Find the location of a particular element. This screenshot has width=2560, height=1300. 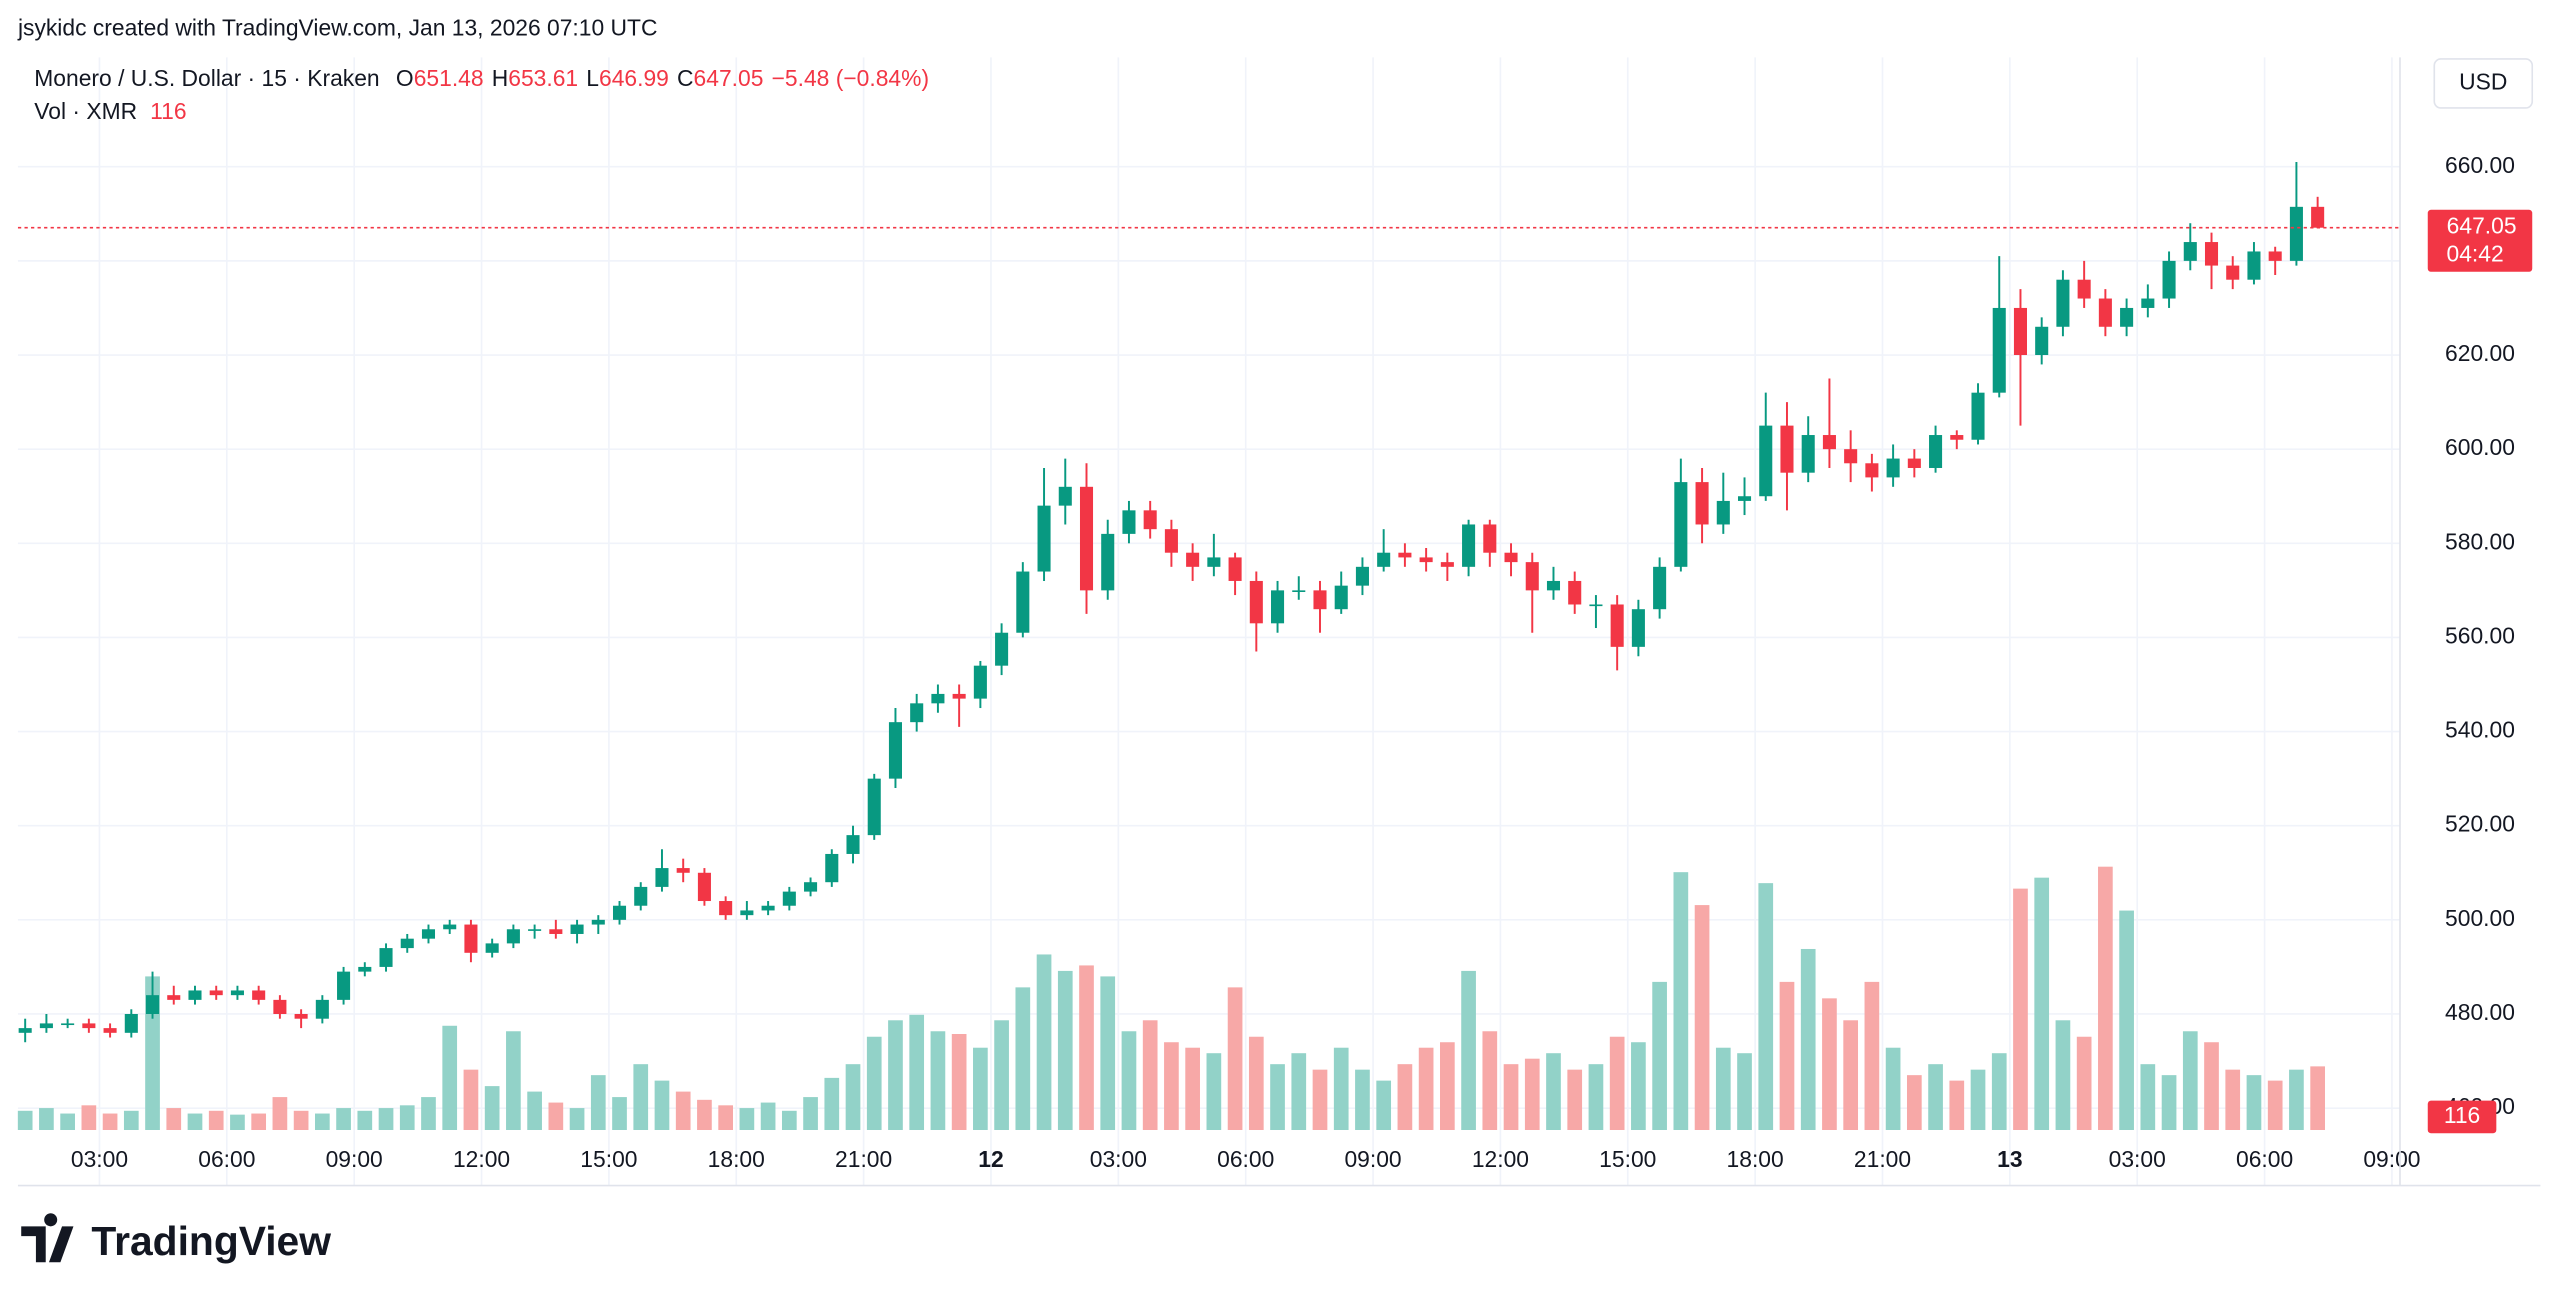

y-tick-label: 540.00 is located at coordinates (2480, 730).